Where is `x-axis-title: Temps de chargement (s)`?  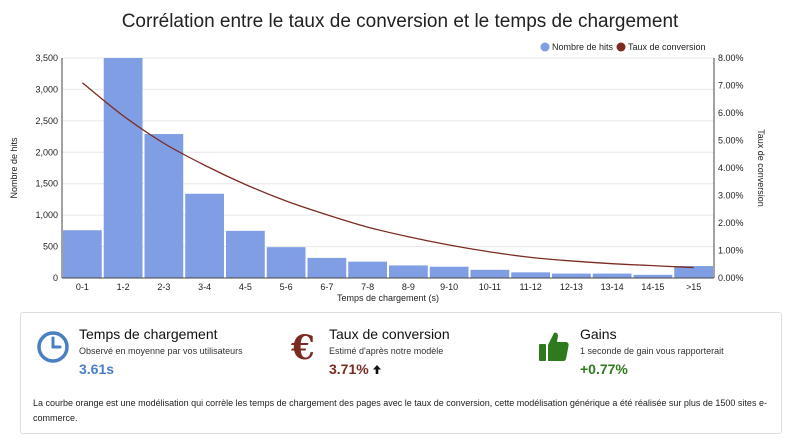
x-axis-title: Temps de chargement (s) is located at coordinates (388, 298).